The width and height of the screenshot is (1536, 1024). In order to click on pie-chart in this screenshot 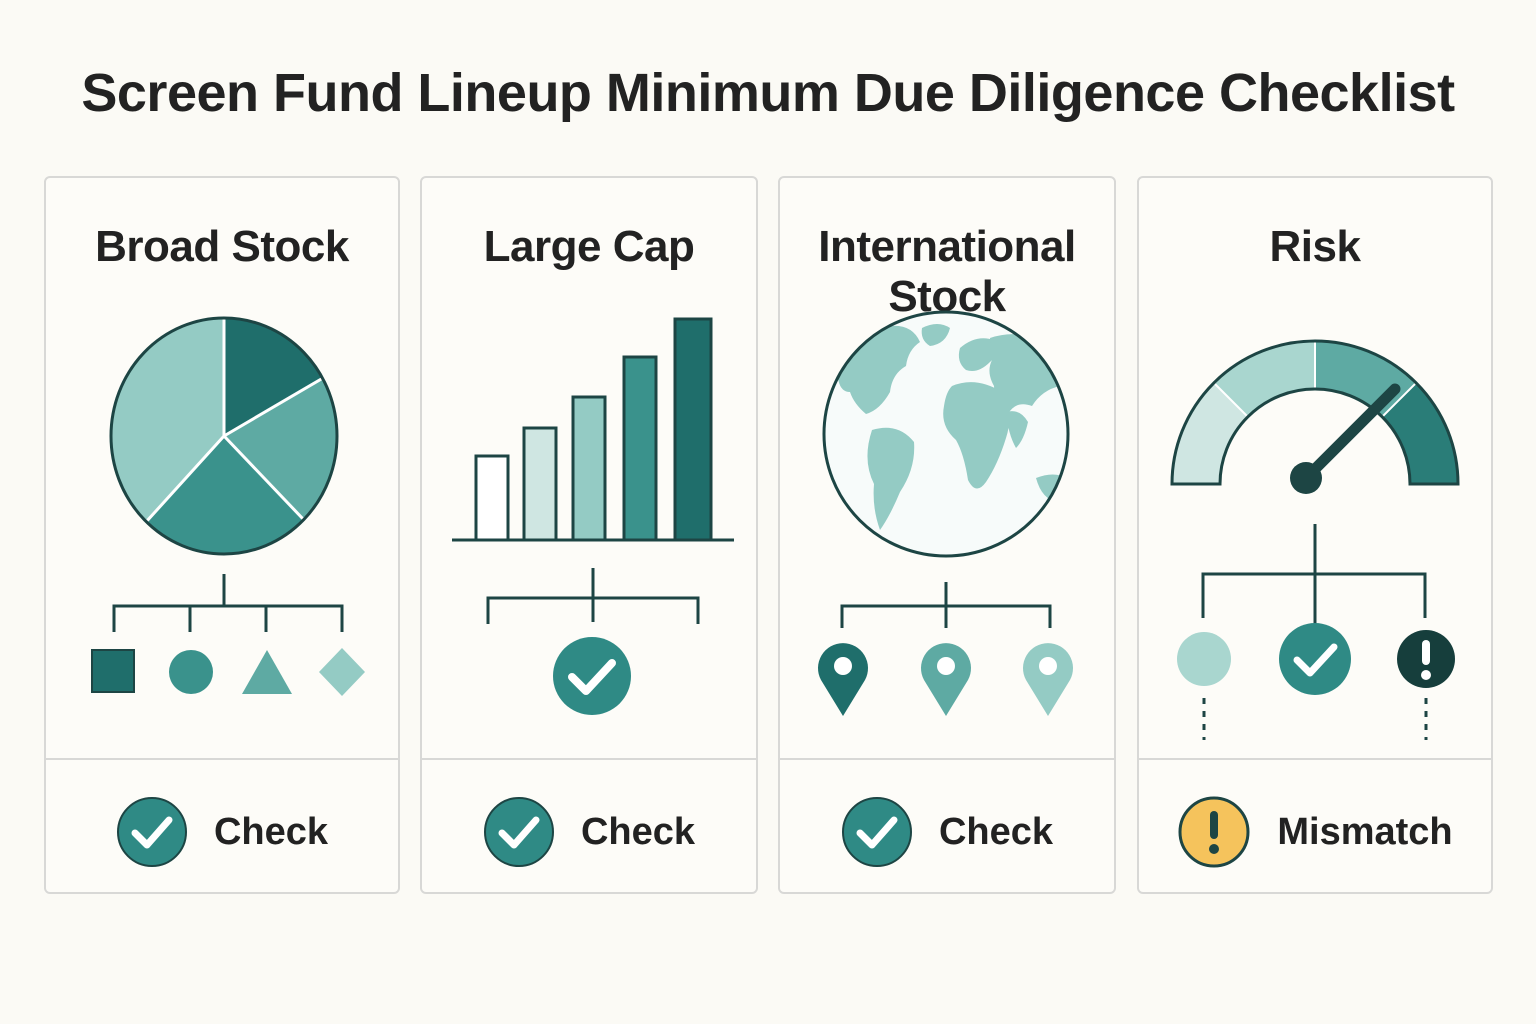, I will do `click(224, 436)`.